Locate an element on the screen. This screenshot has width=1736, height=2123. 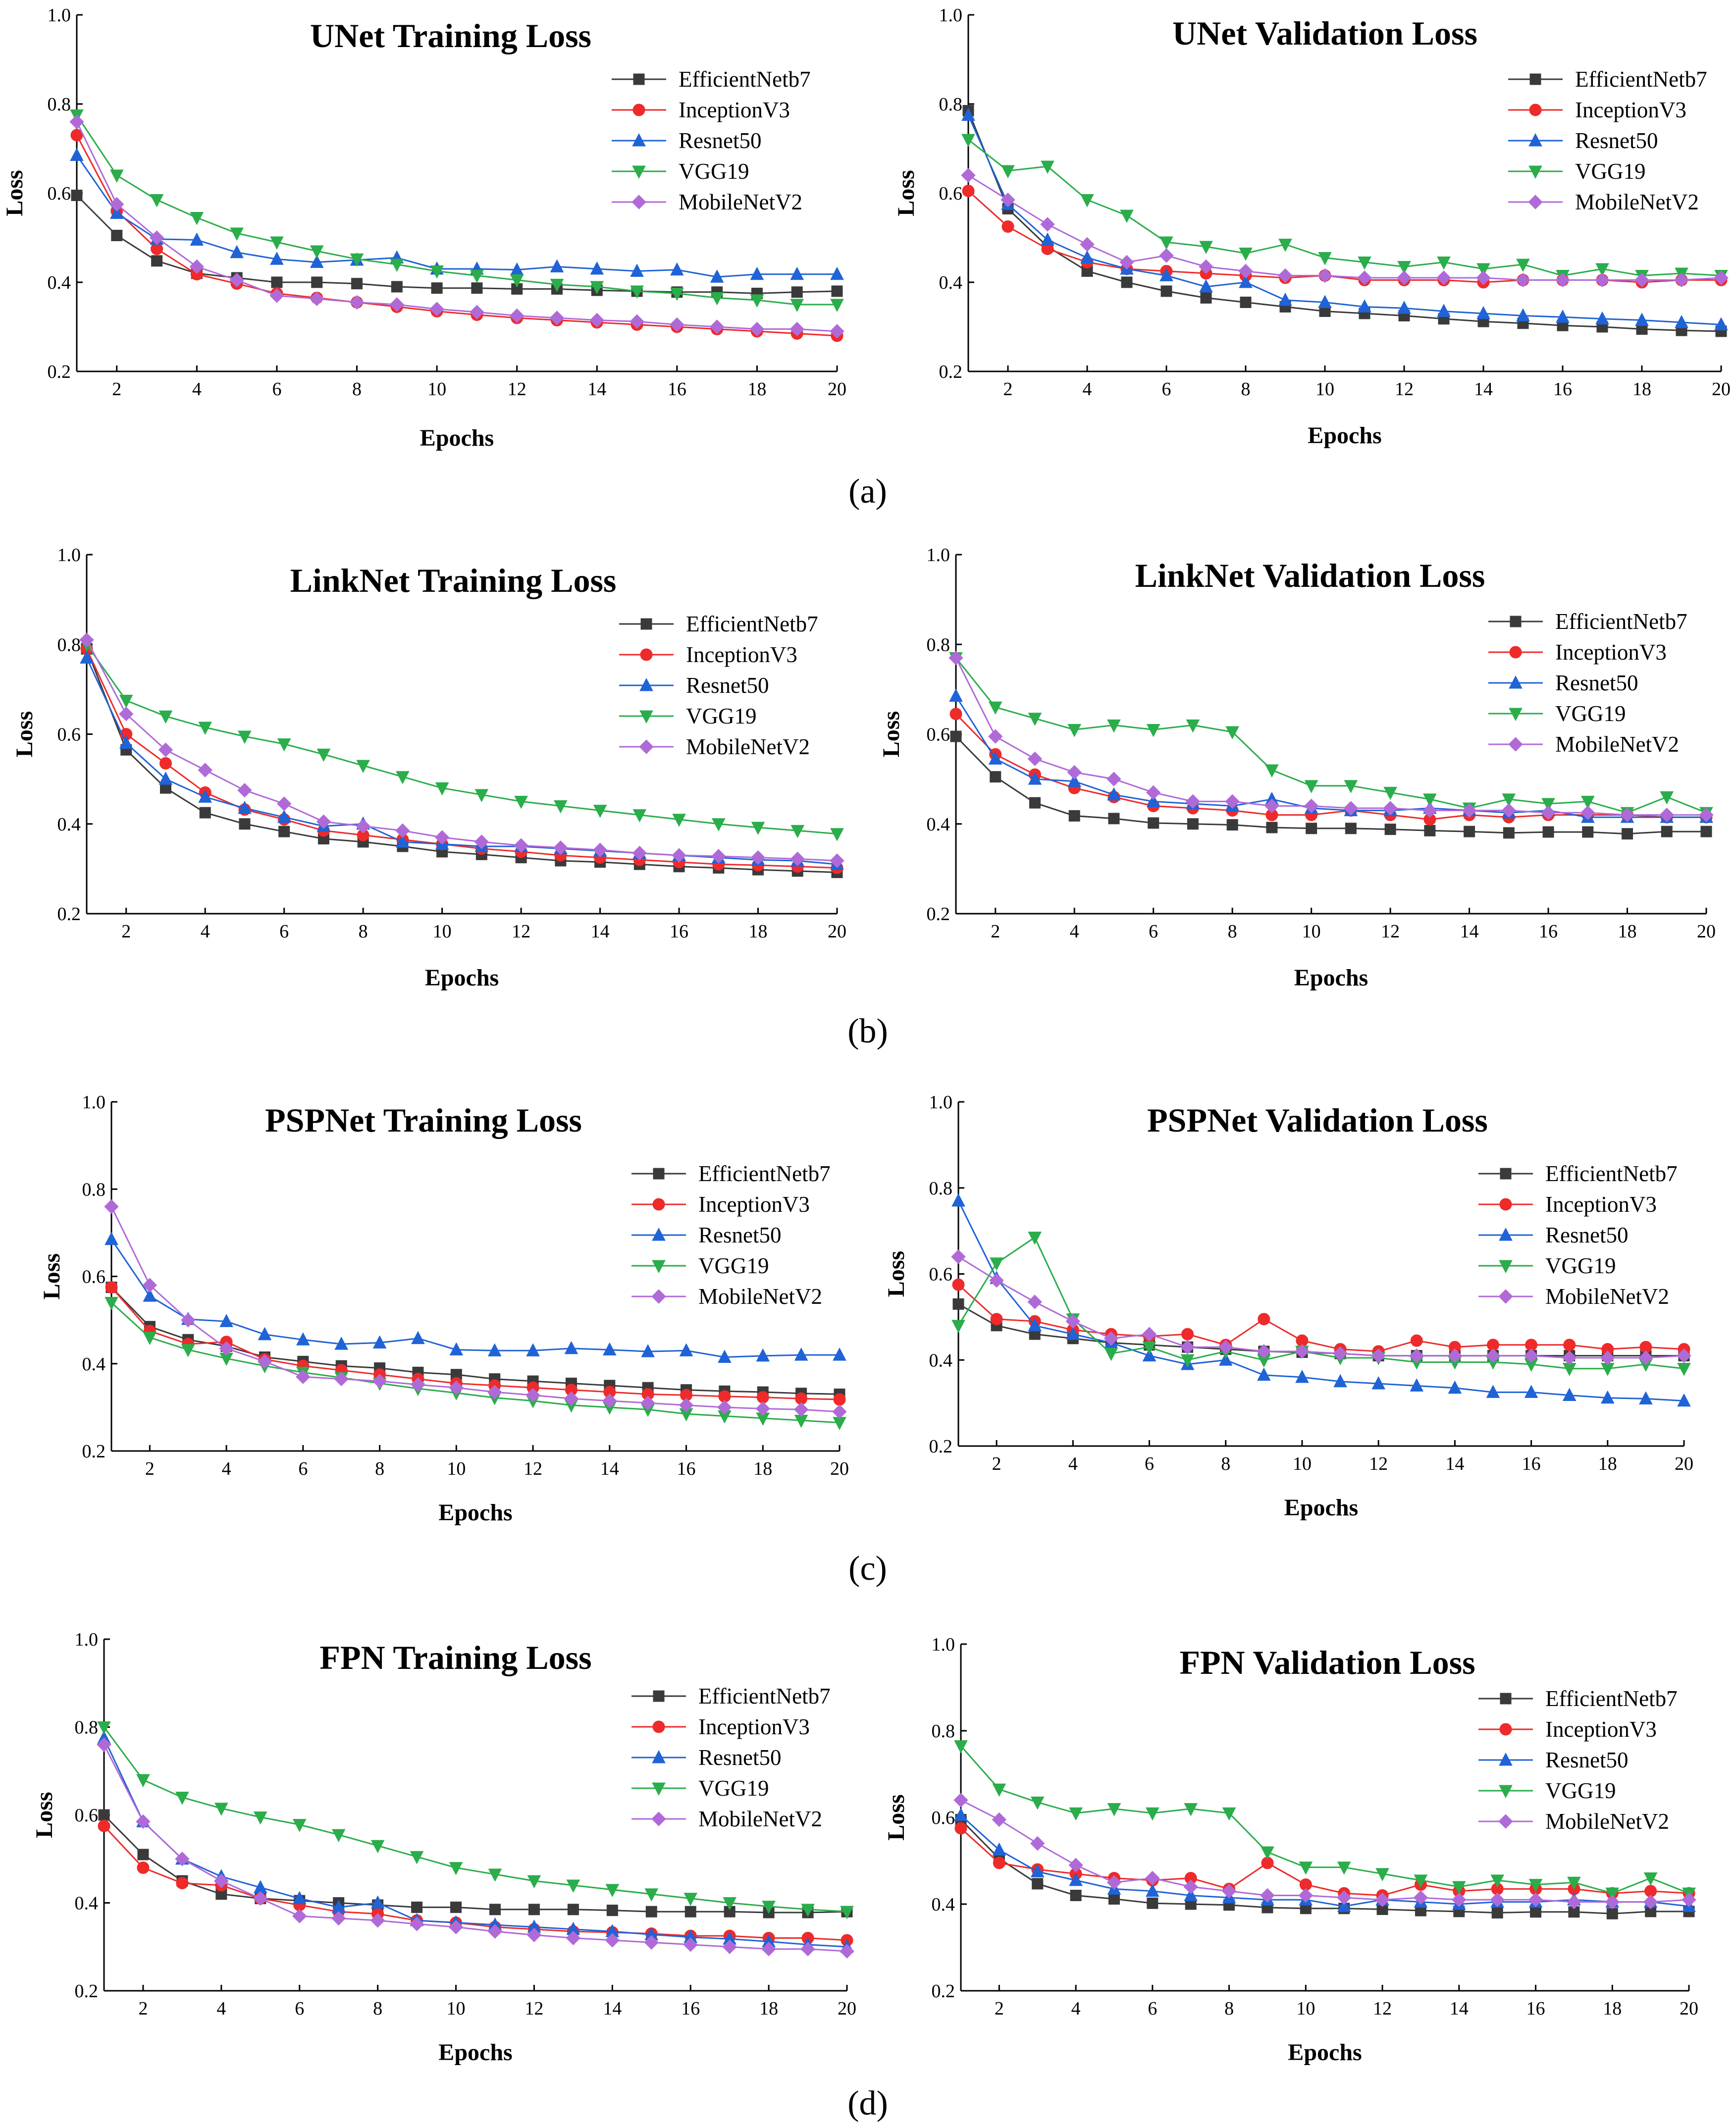
chart-title: UNet Training Loss is located at coordinates (450, 35).